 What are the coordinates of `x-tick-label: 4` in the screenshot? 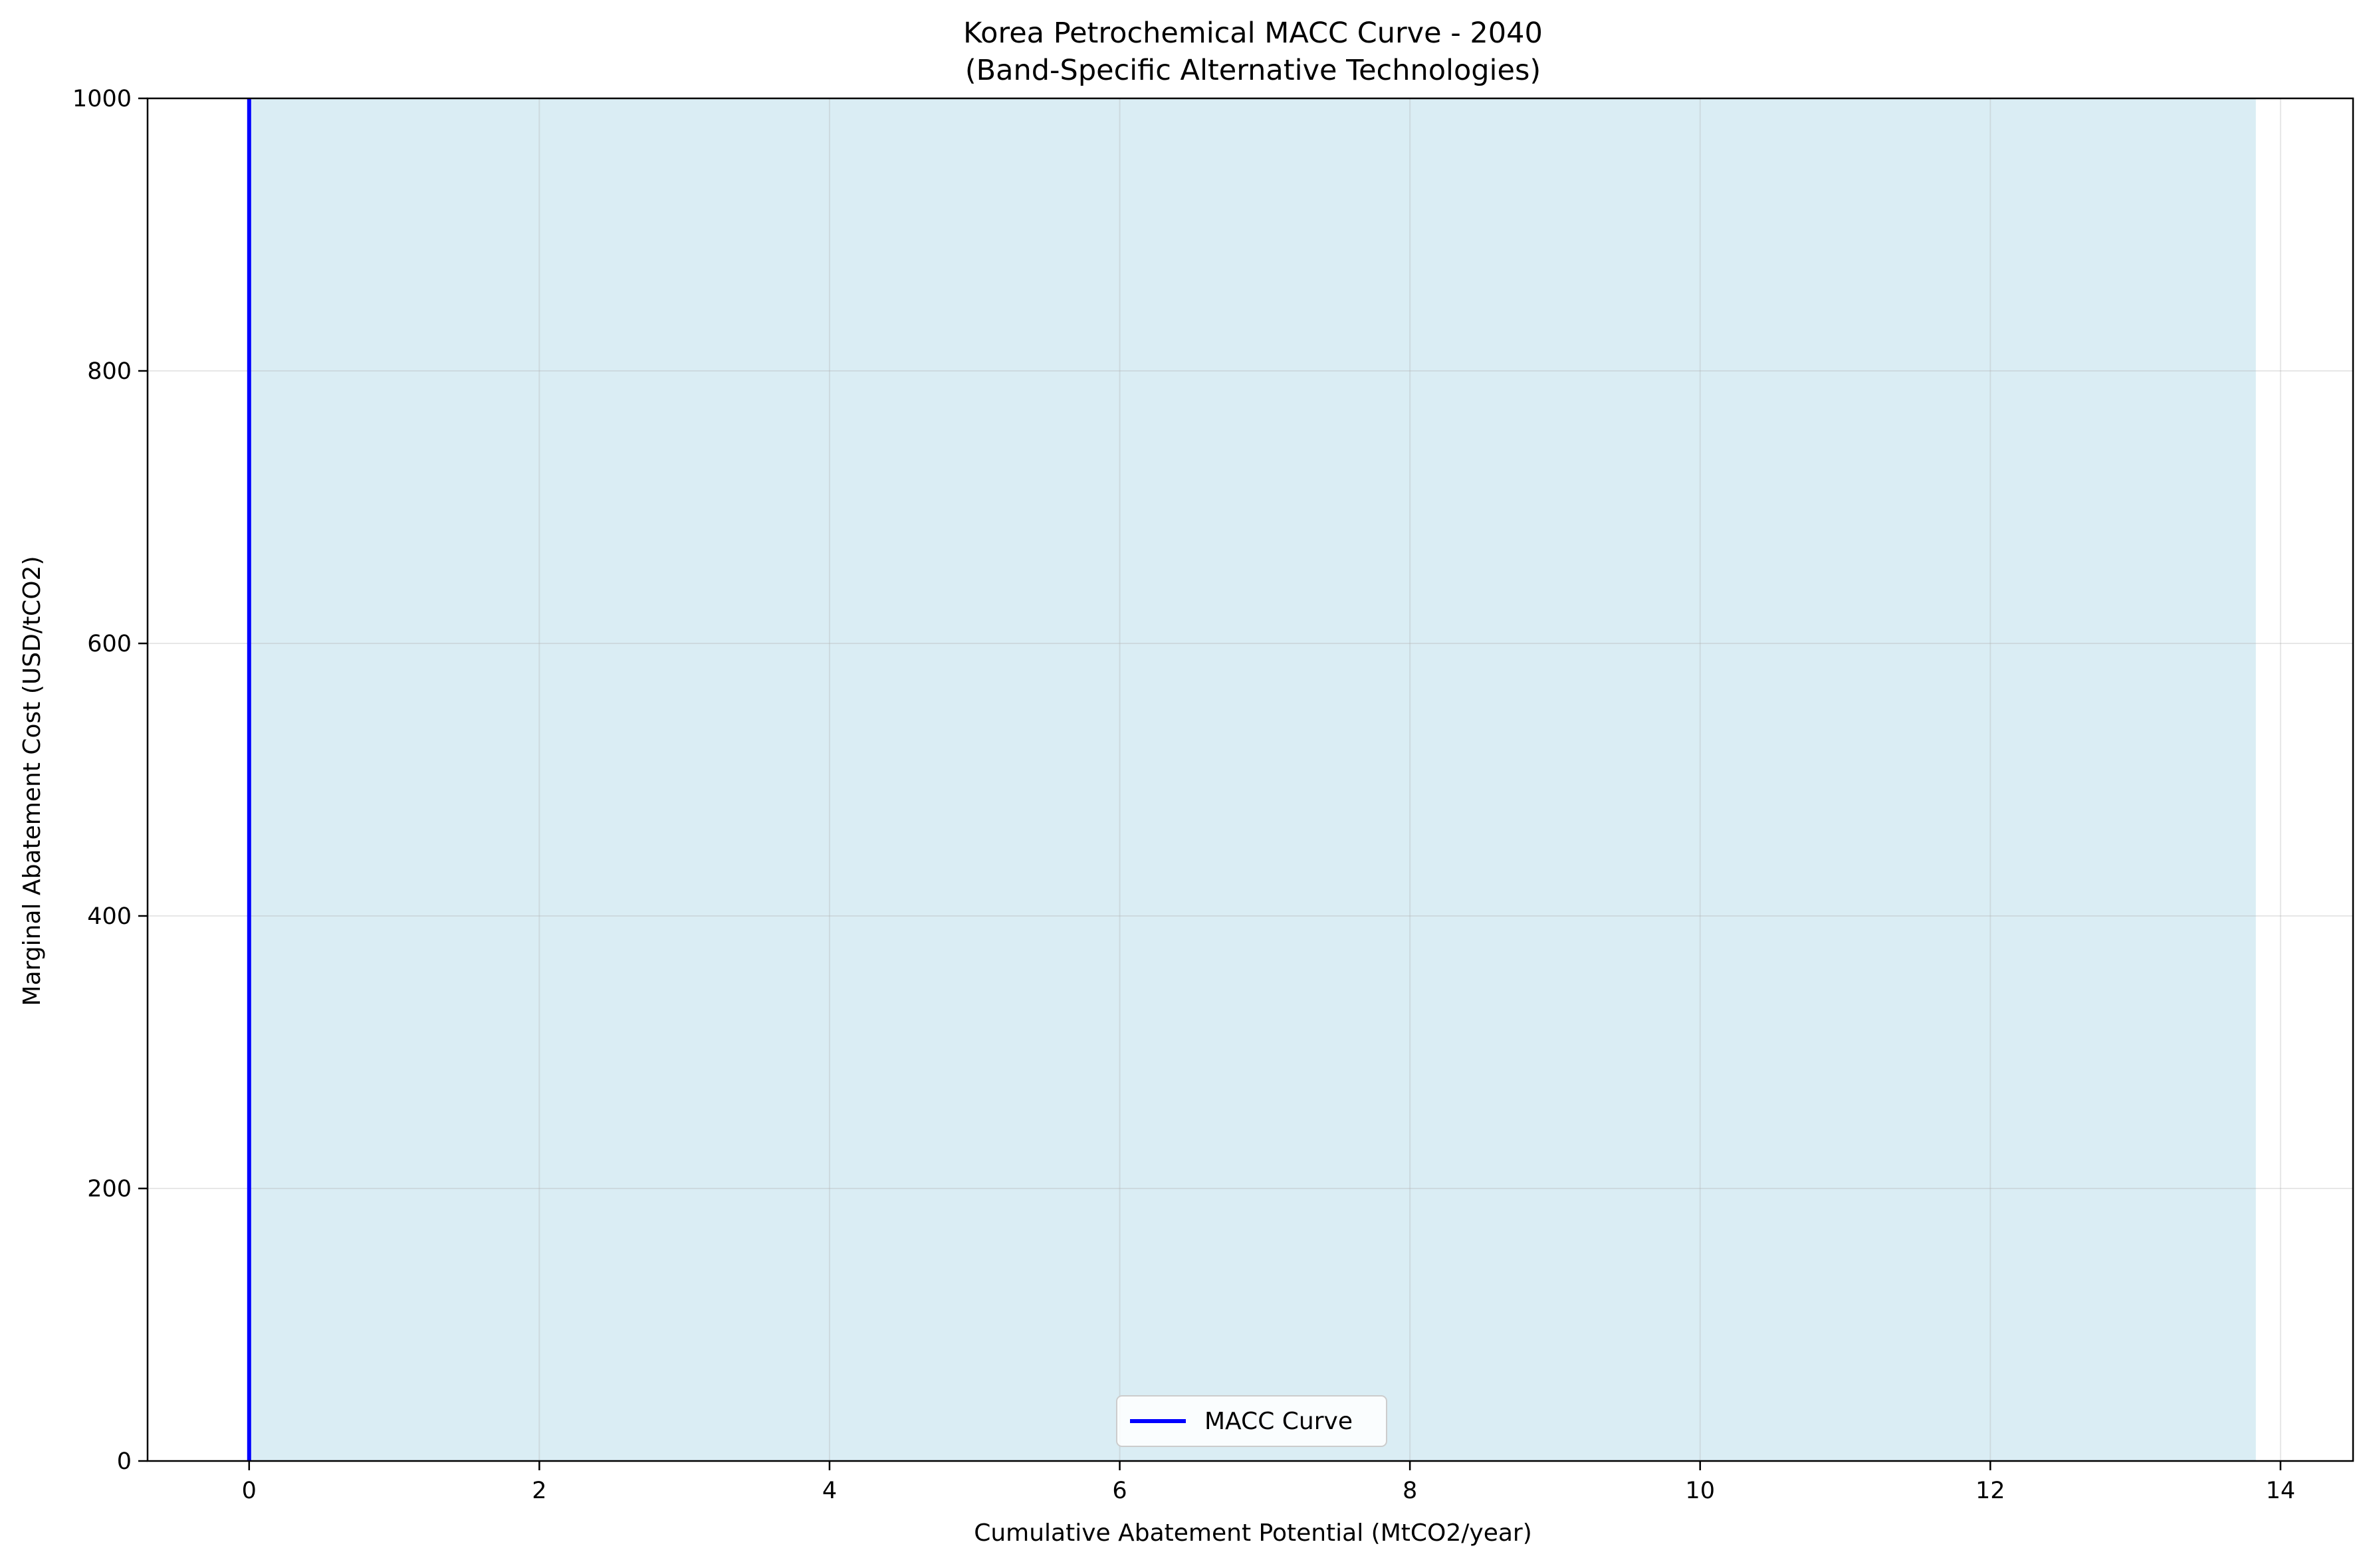 It's located at (829, 1491).